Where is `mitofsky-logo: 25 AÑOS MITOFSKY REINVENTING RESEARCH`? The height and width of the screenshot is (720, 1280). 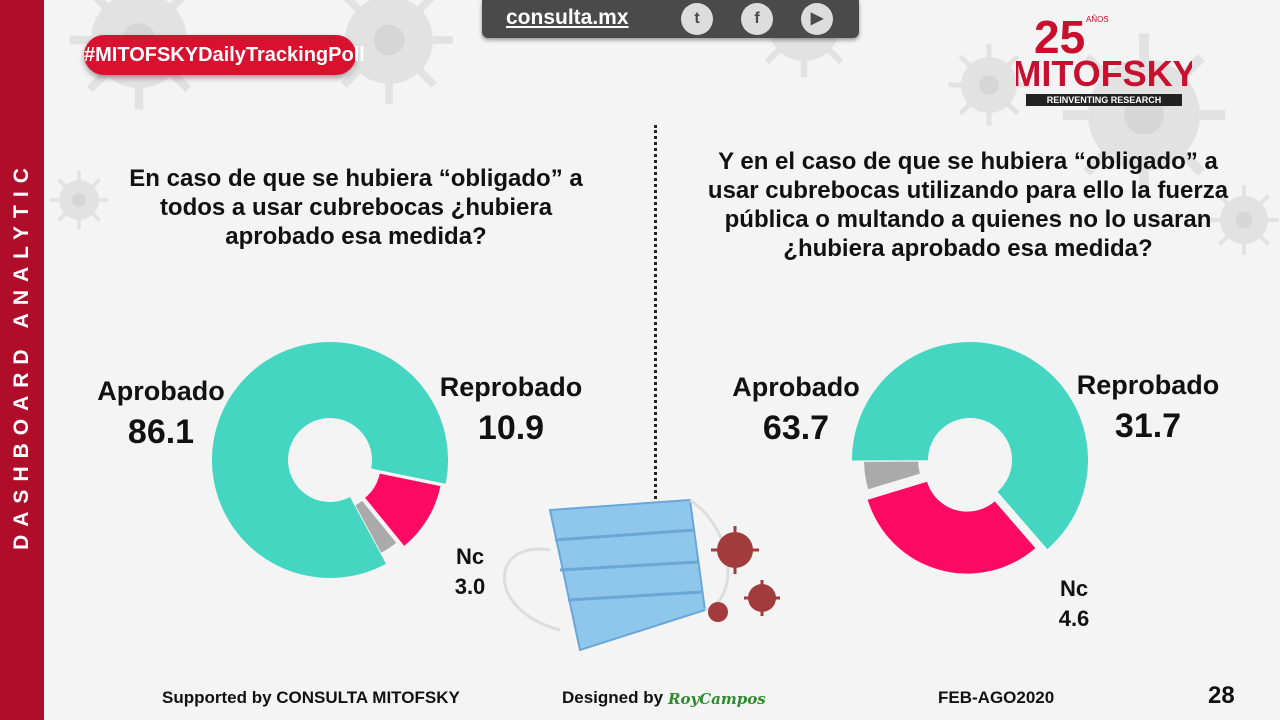 mitofsky-logo: 25 AÑOS MITOFSKY REINVENTING RESEARCH is located at coordinates (1104, 58).